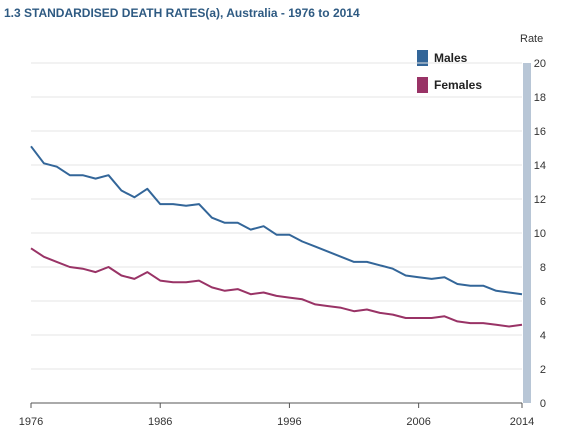 This screenshot has height=434, width=567. I want to click on y-tick-label: 4, so click(543, 336).